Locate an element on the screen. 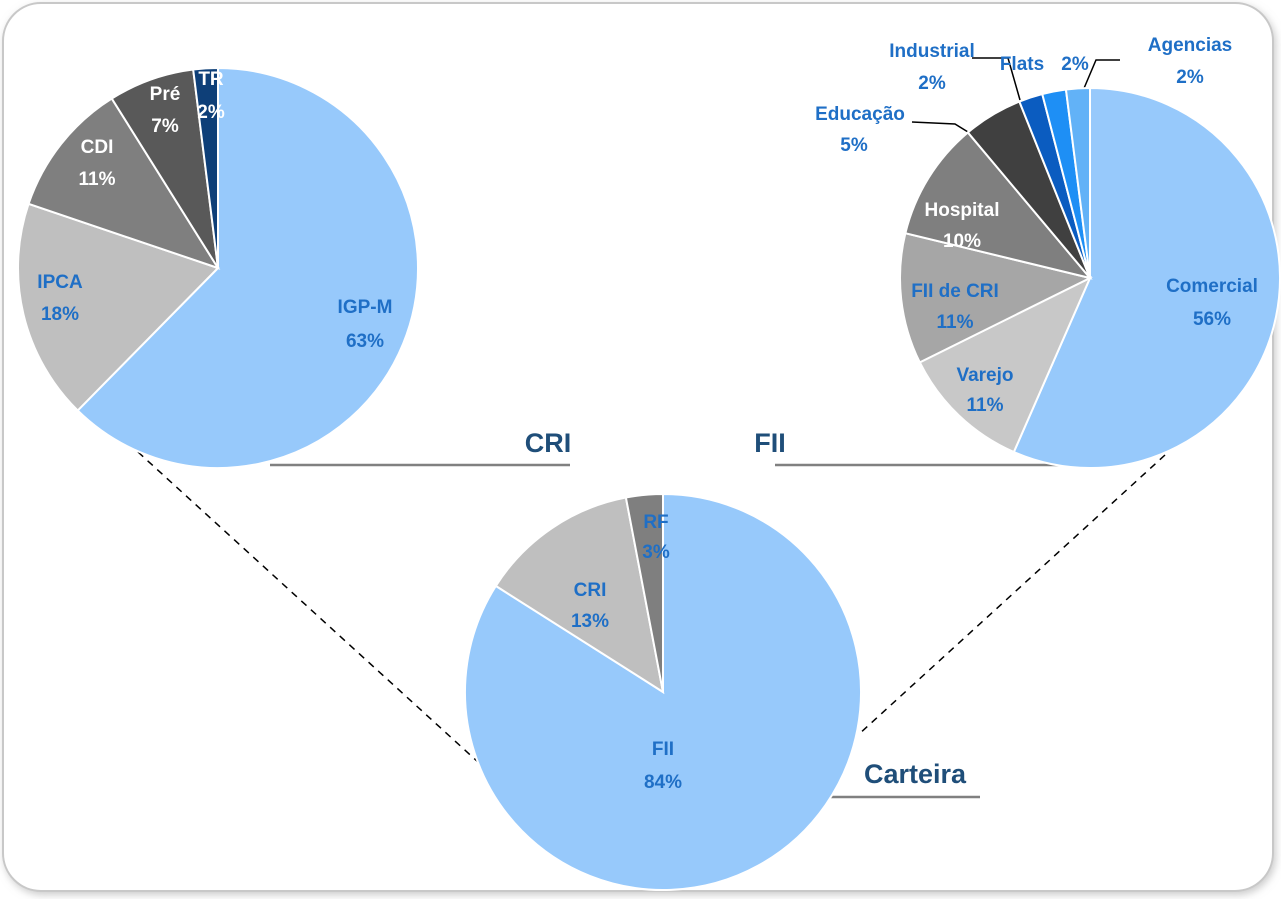 This screenshot has height=899, width=1281. value-label: 7% is located at coordinates (165, 126).